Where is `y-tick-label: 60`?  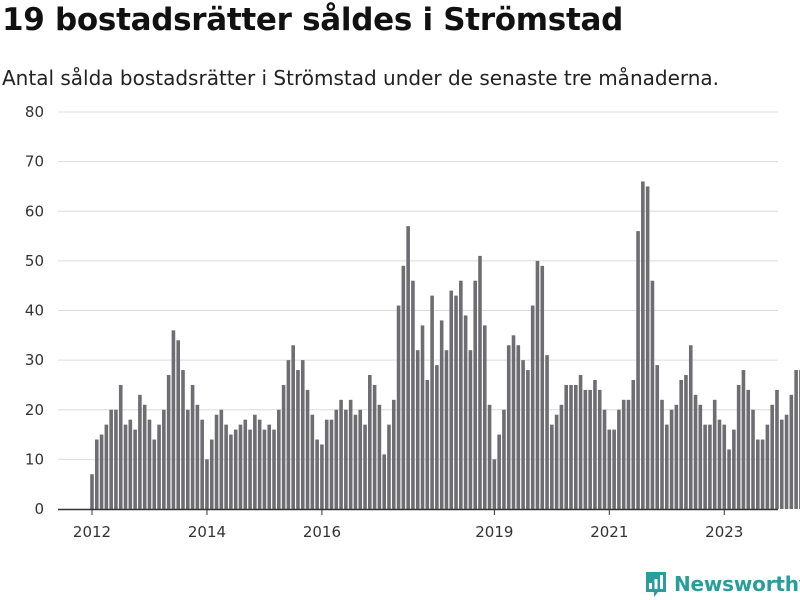 y-tick-label: 60 is located at coordinates (34, 211).